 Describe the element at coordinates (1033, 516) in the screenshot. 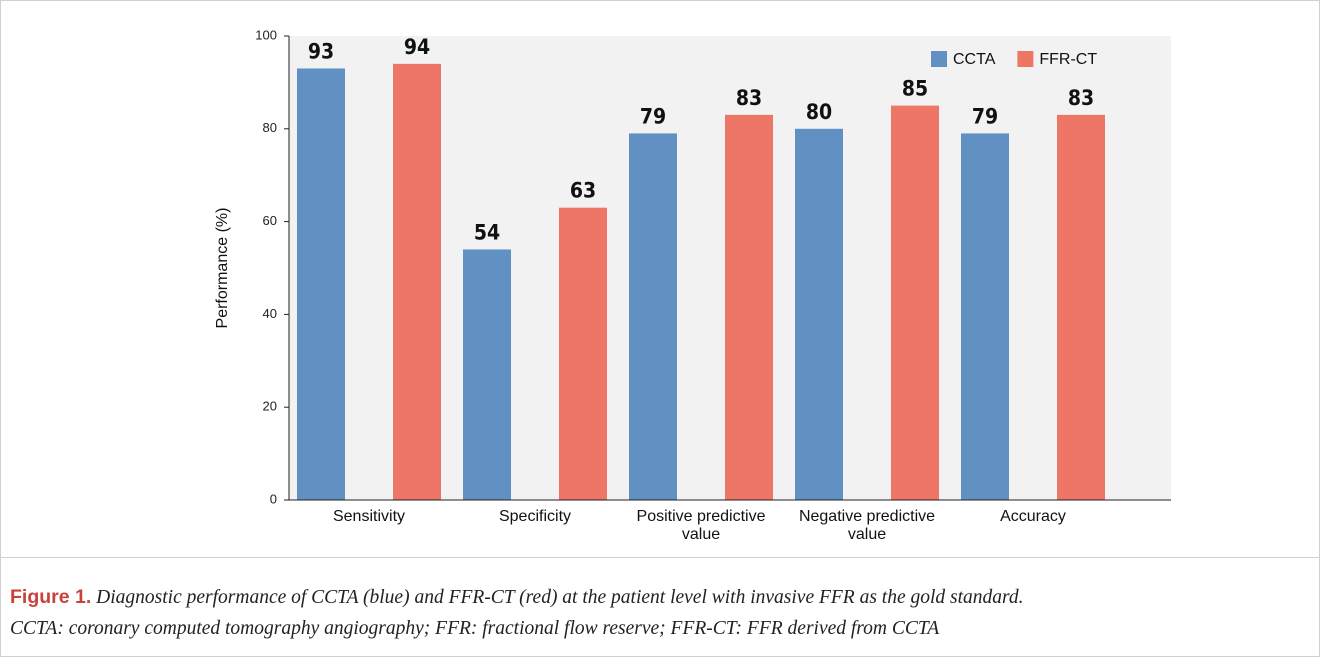

I see `x-tick-label: Accuracy` at that location.